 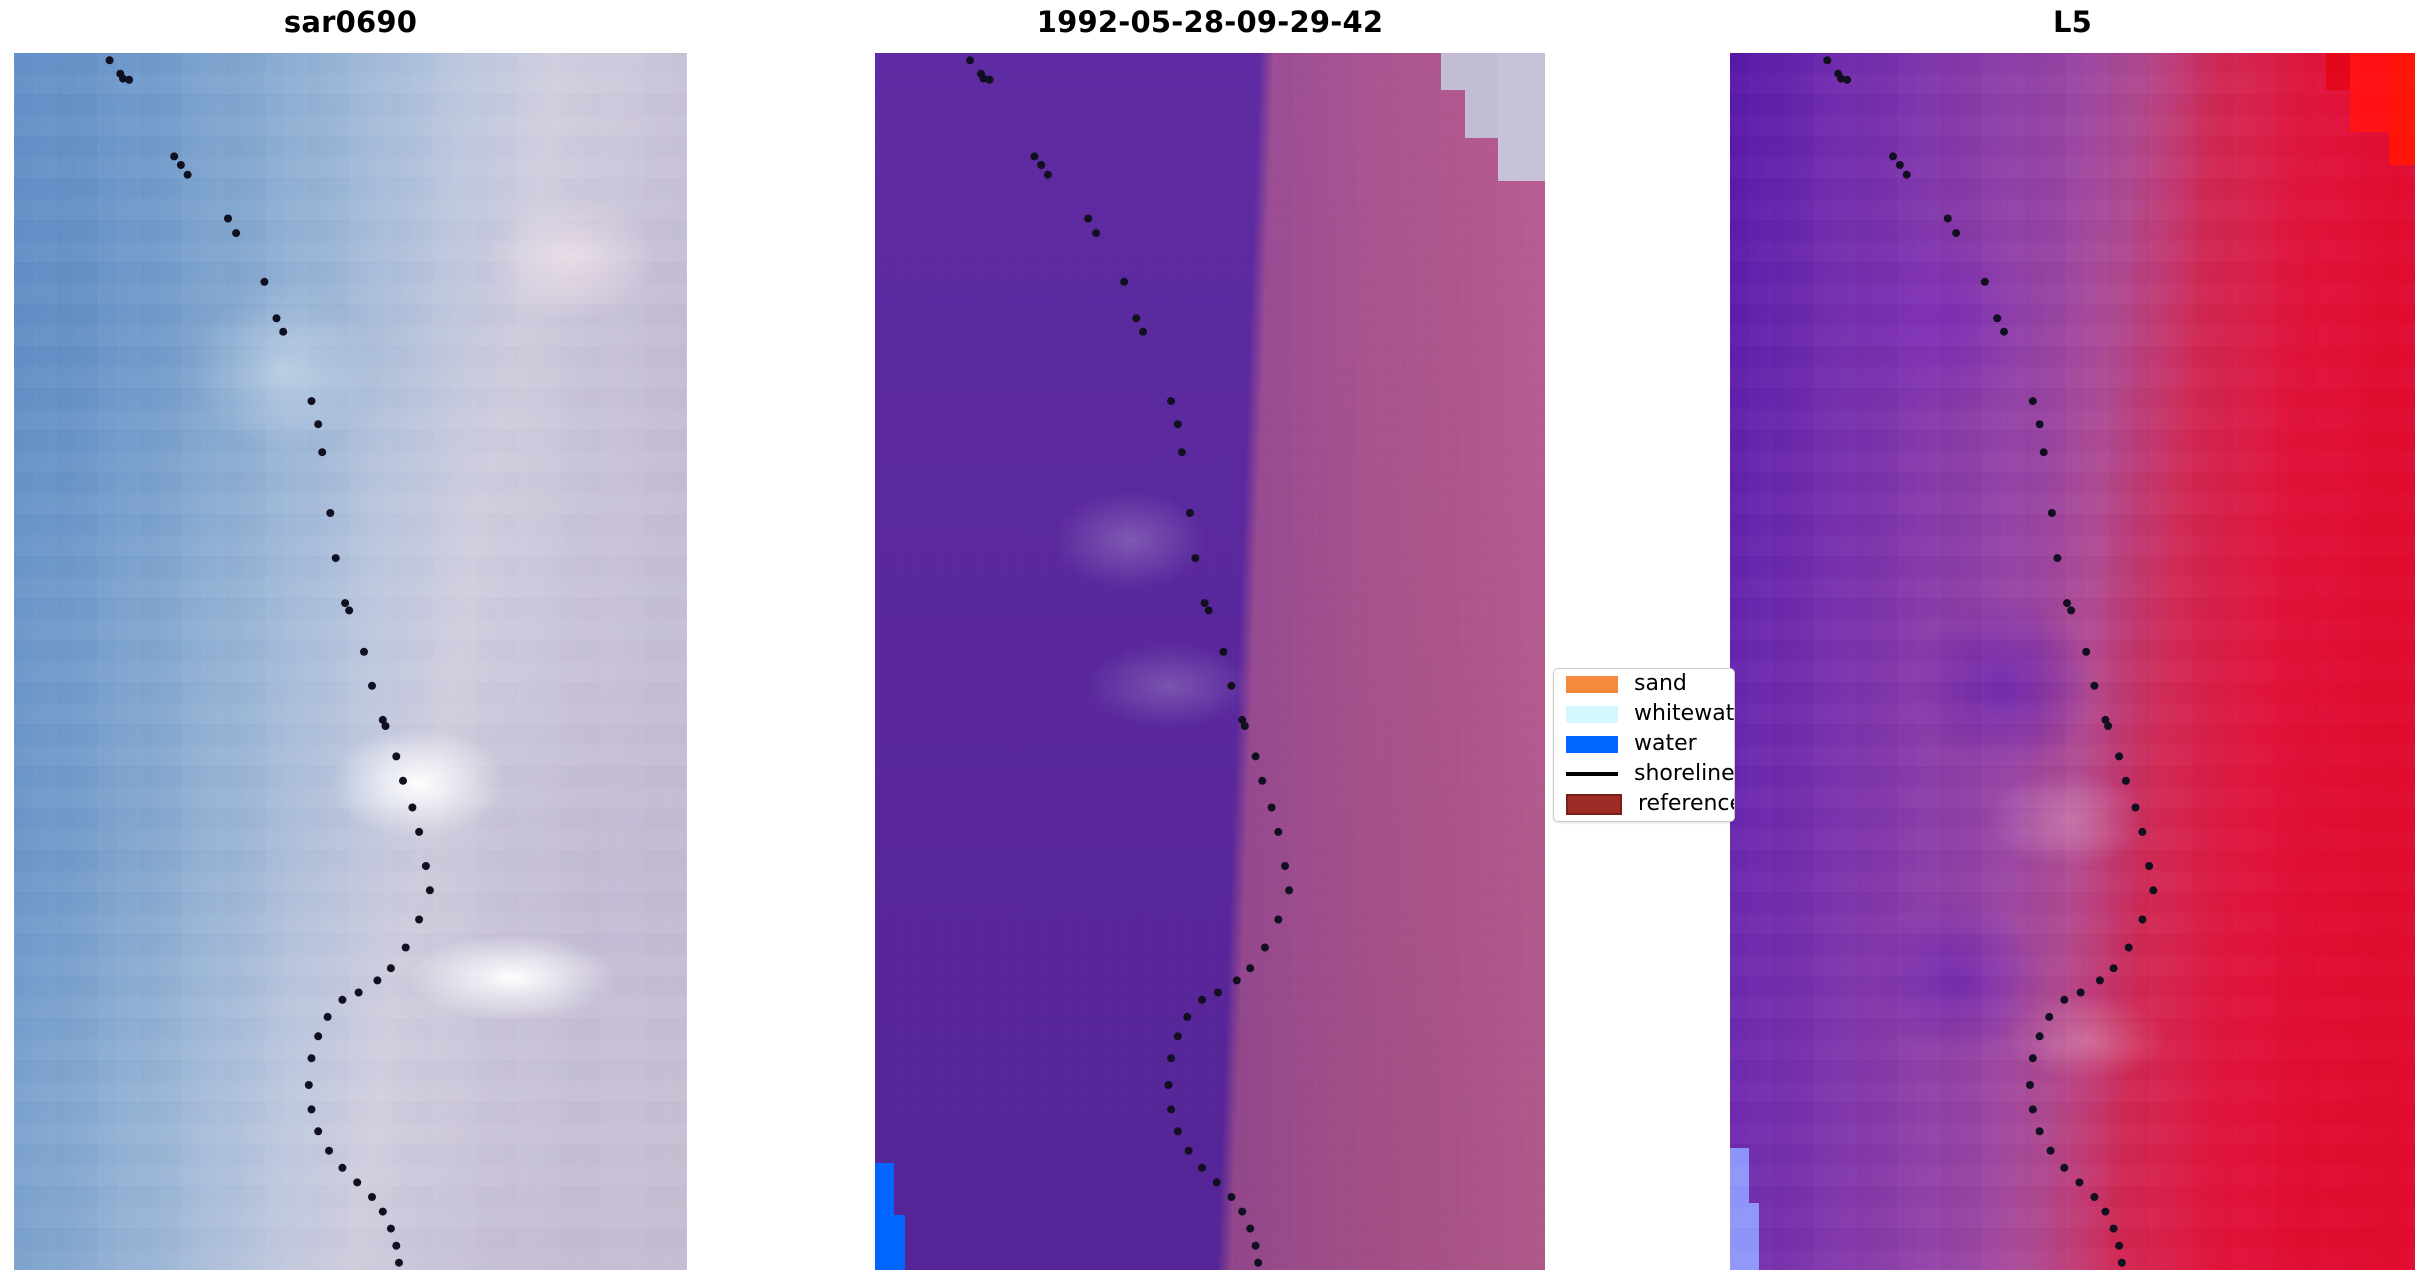 I want to click on legend-item-label: whitewater, so click(x=1684, y=713).